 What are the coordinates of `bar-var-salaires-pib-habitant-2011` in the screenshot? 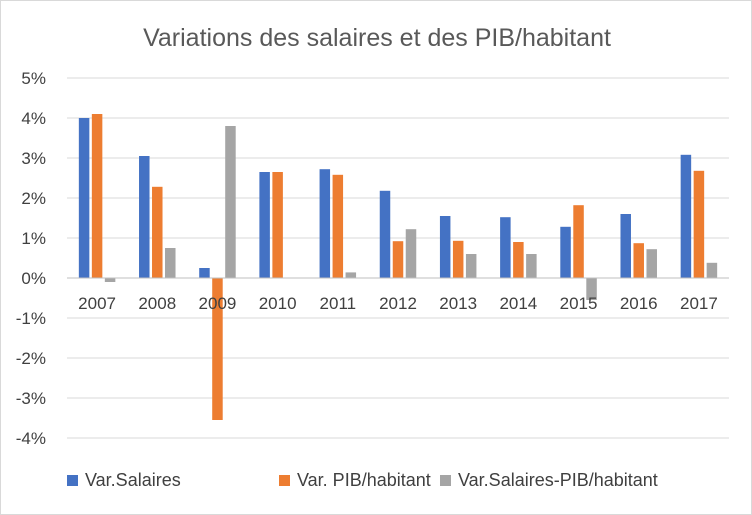 It's located at (351, 275).